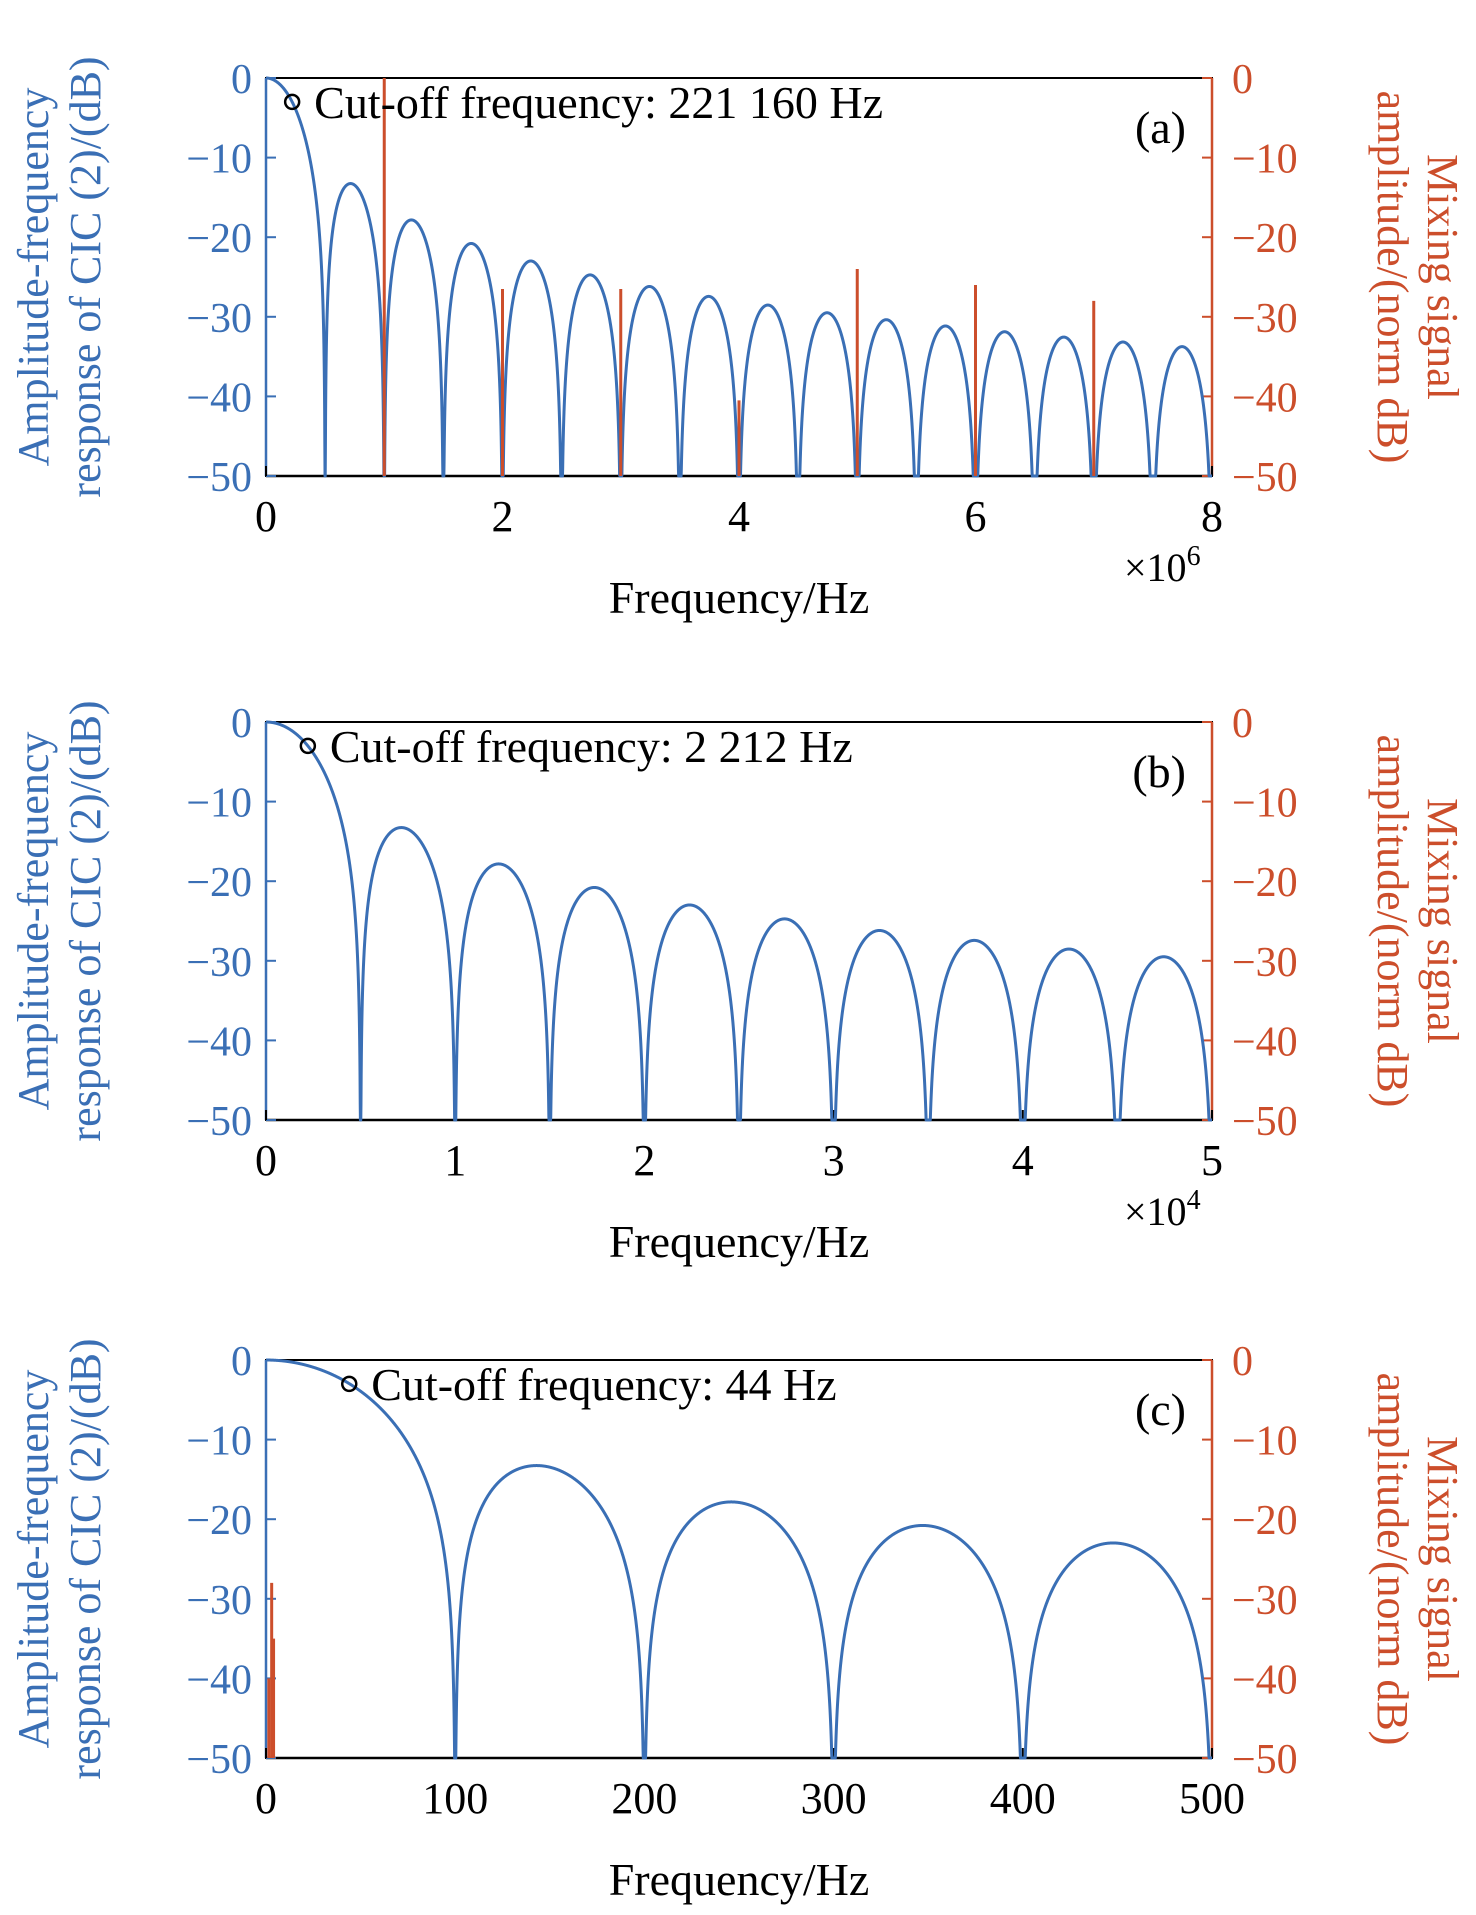 The height and width of the screenshot is (1915, 1476). What do you see at coordinates (603, 1384) in the screenshot?
I see `cutoff-annotation: Cut-off frequency: 44 Hz` at bounding box center [603, 1384].